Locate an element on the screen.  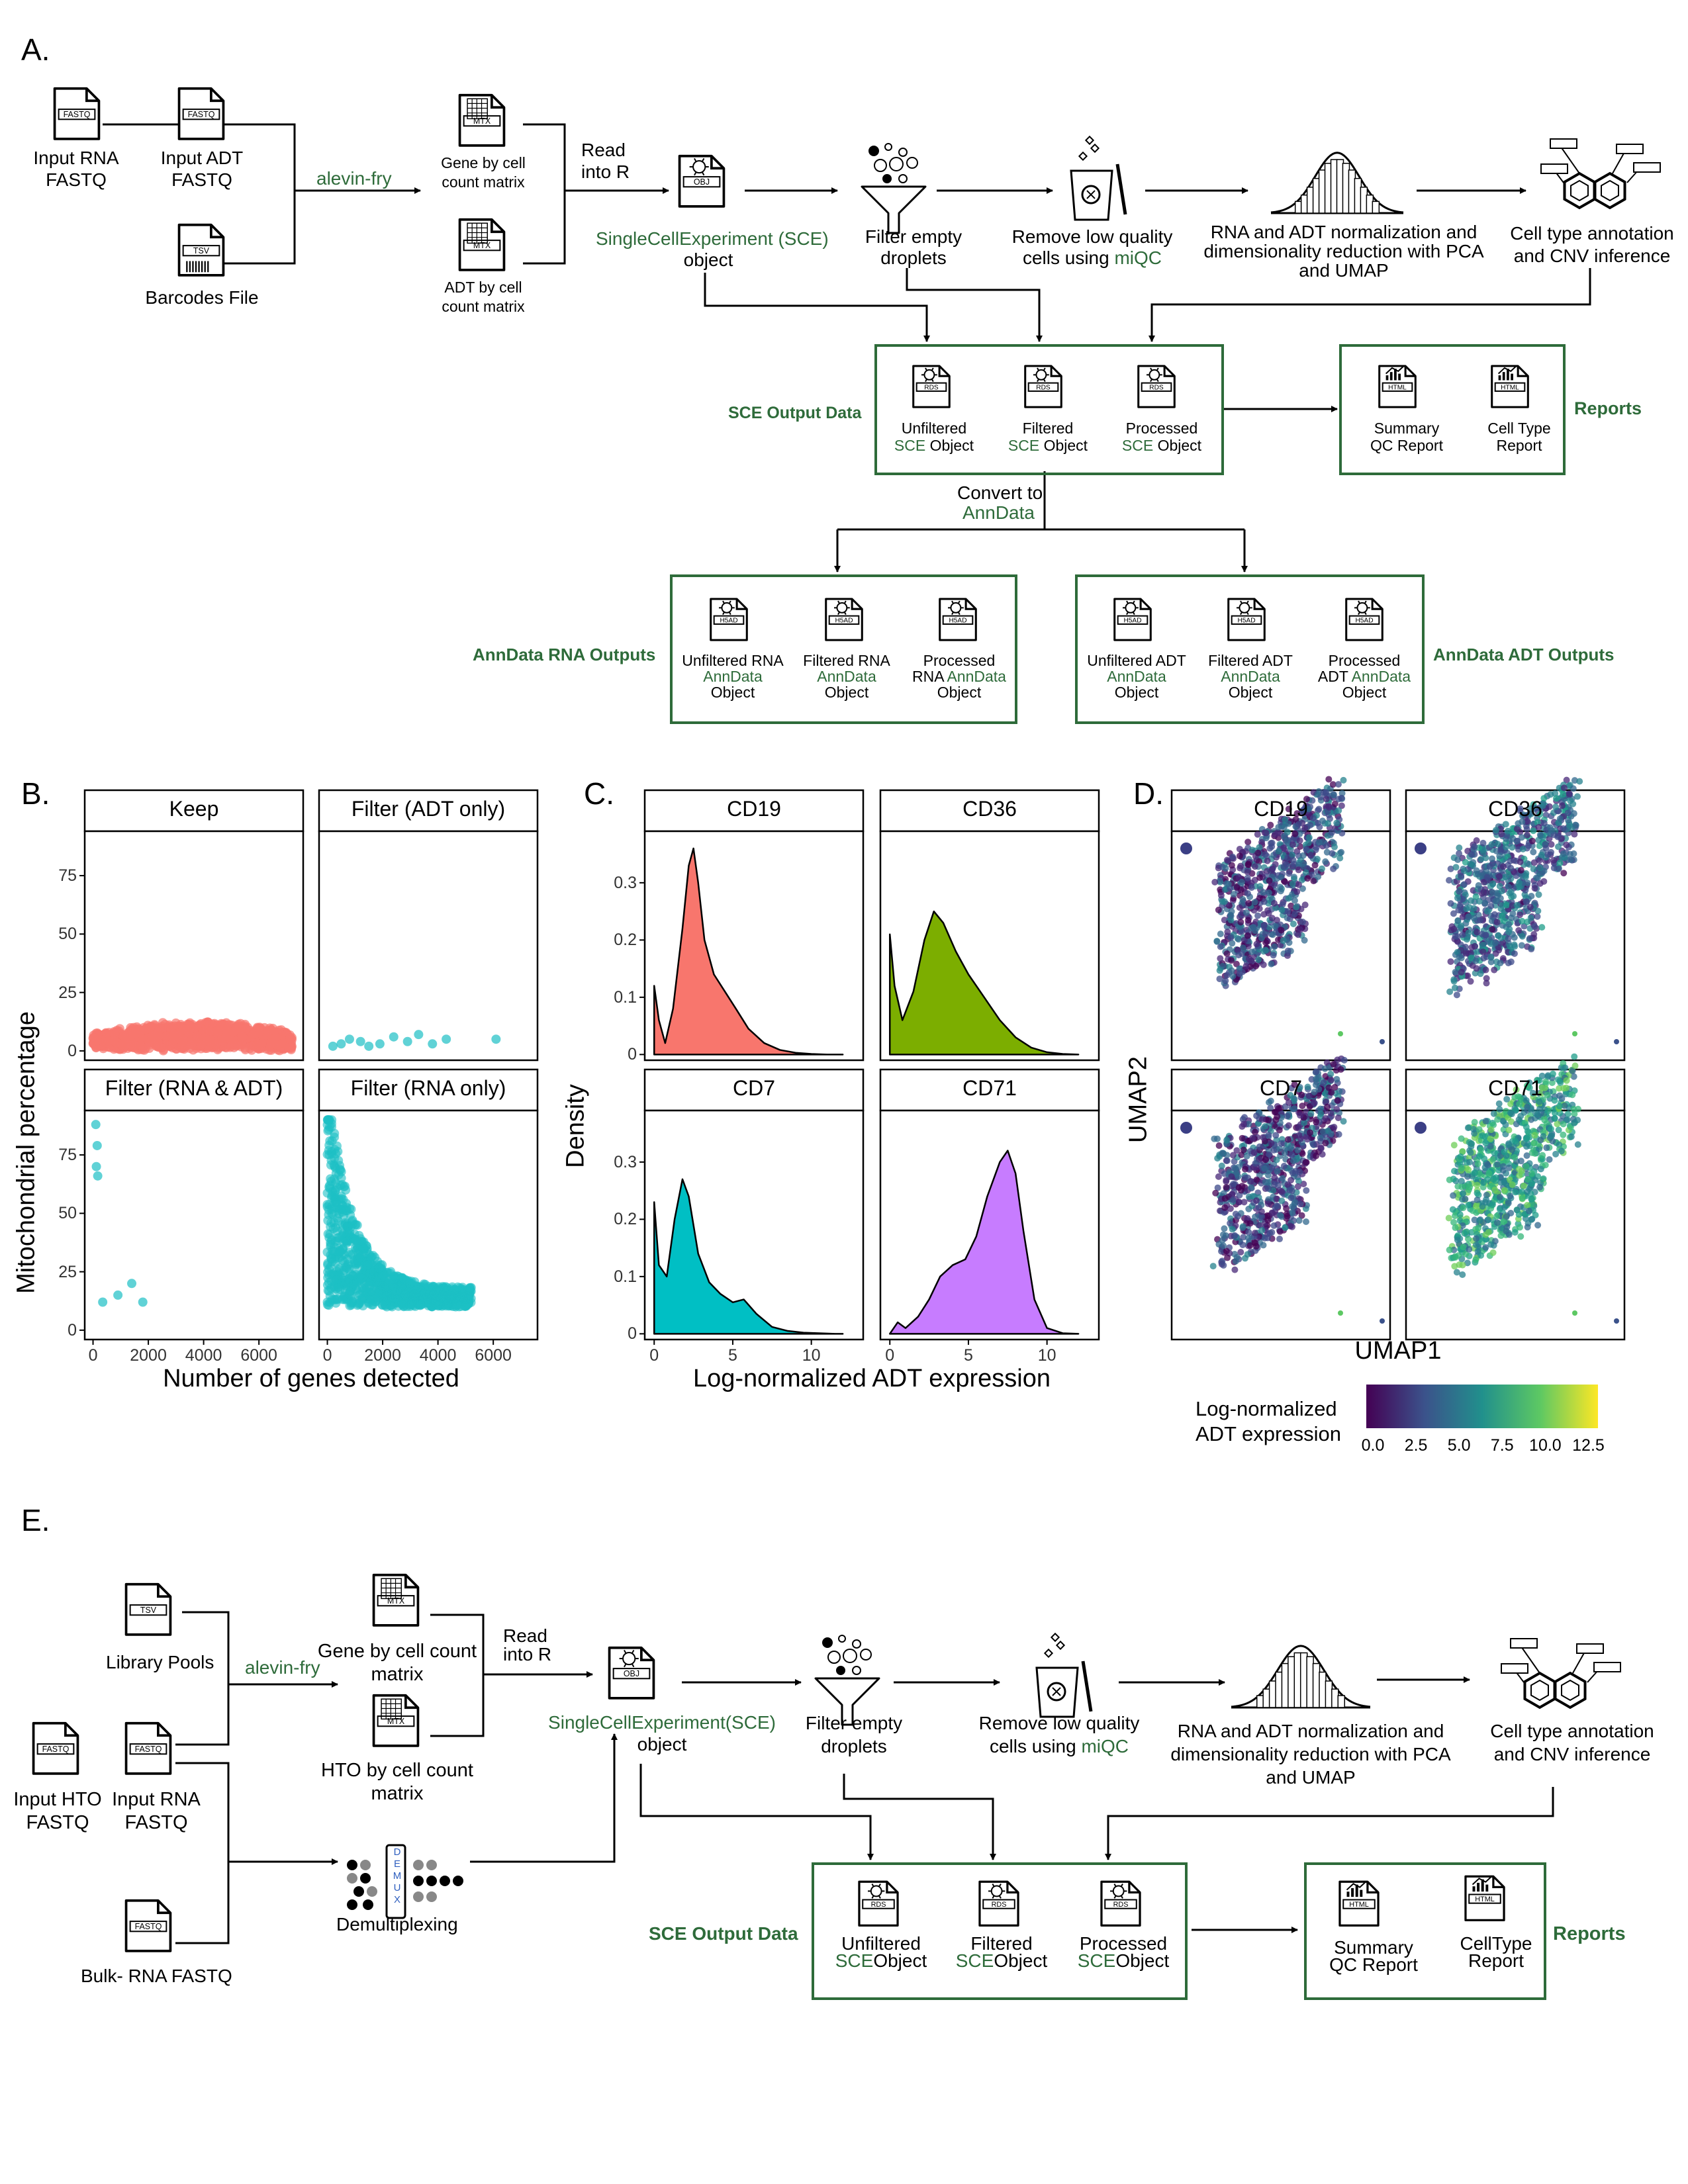
filtered-arrow is located at coordinates (974, 305).